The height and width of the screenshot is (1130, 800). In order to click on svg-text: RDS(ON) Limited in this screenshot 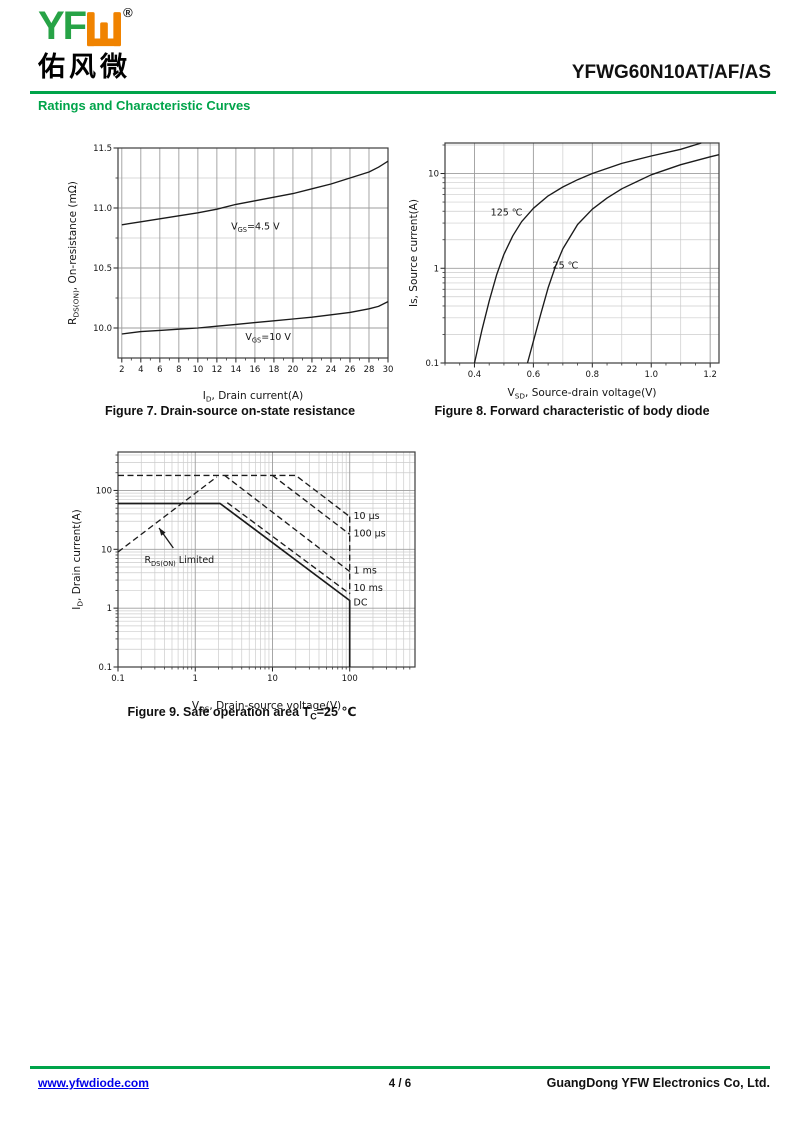, I will do `click(179, 561)`.